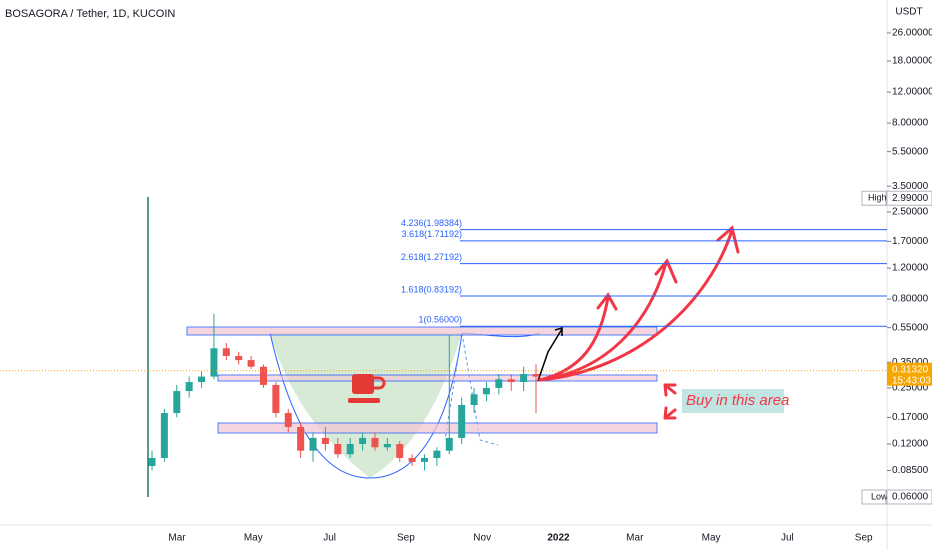 Image resolution: width=932 pixels, height=550 pixels. What do you see at coordinates (910, 241) in the screenshot?
I see `y-tick-label: 1.70000` at bounding box center [910, 241].